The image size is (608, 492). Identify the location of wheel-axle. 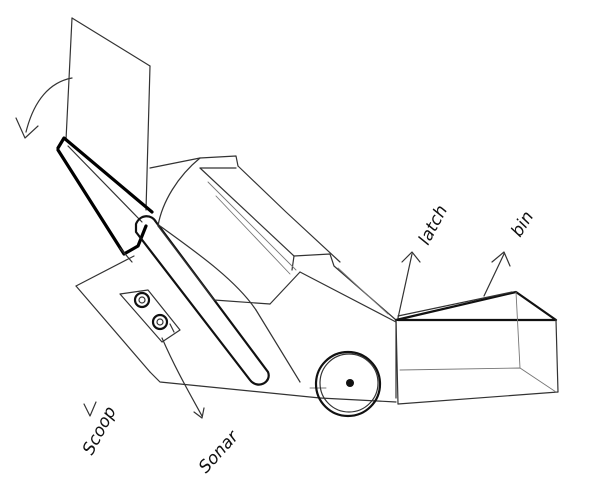
(350, 383).